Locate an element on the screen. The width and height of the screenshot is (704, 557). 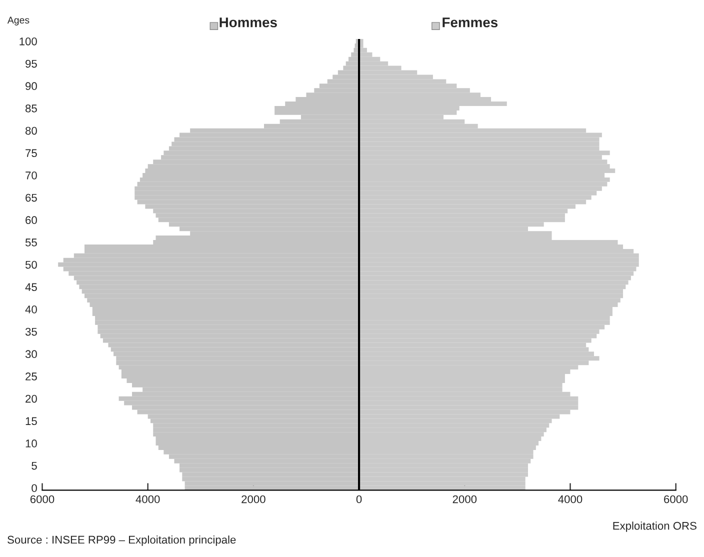
y-tick-label: 75 is located at coordinates (31, 153).